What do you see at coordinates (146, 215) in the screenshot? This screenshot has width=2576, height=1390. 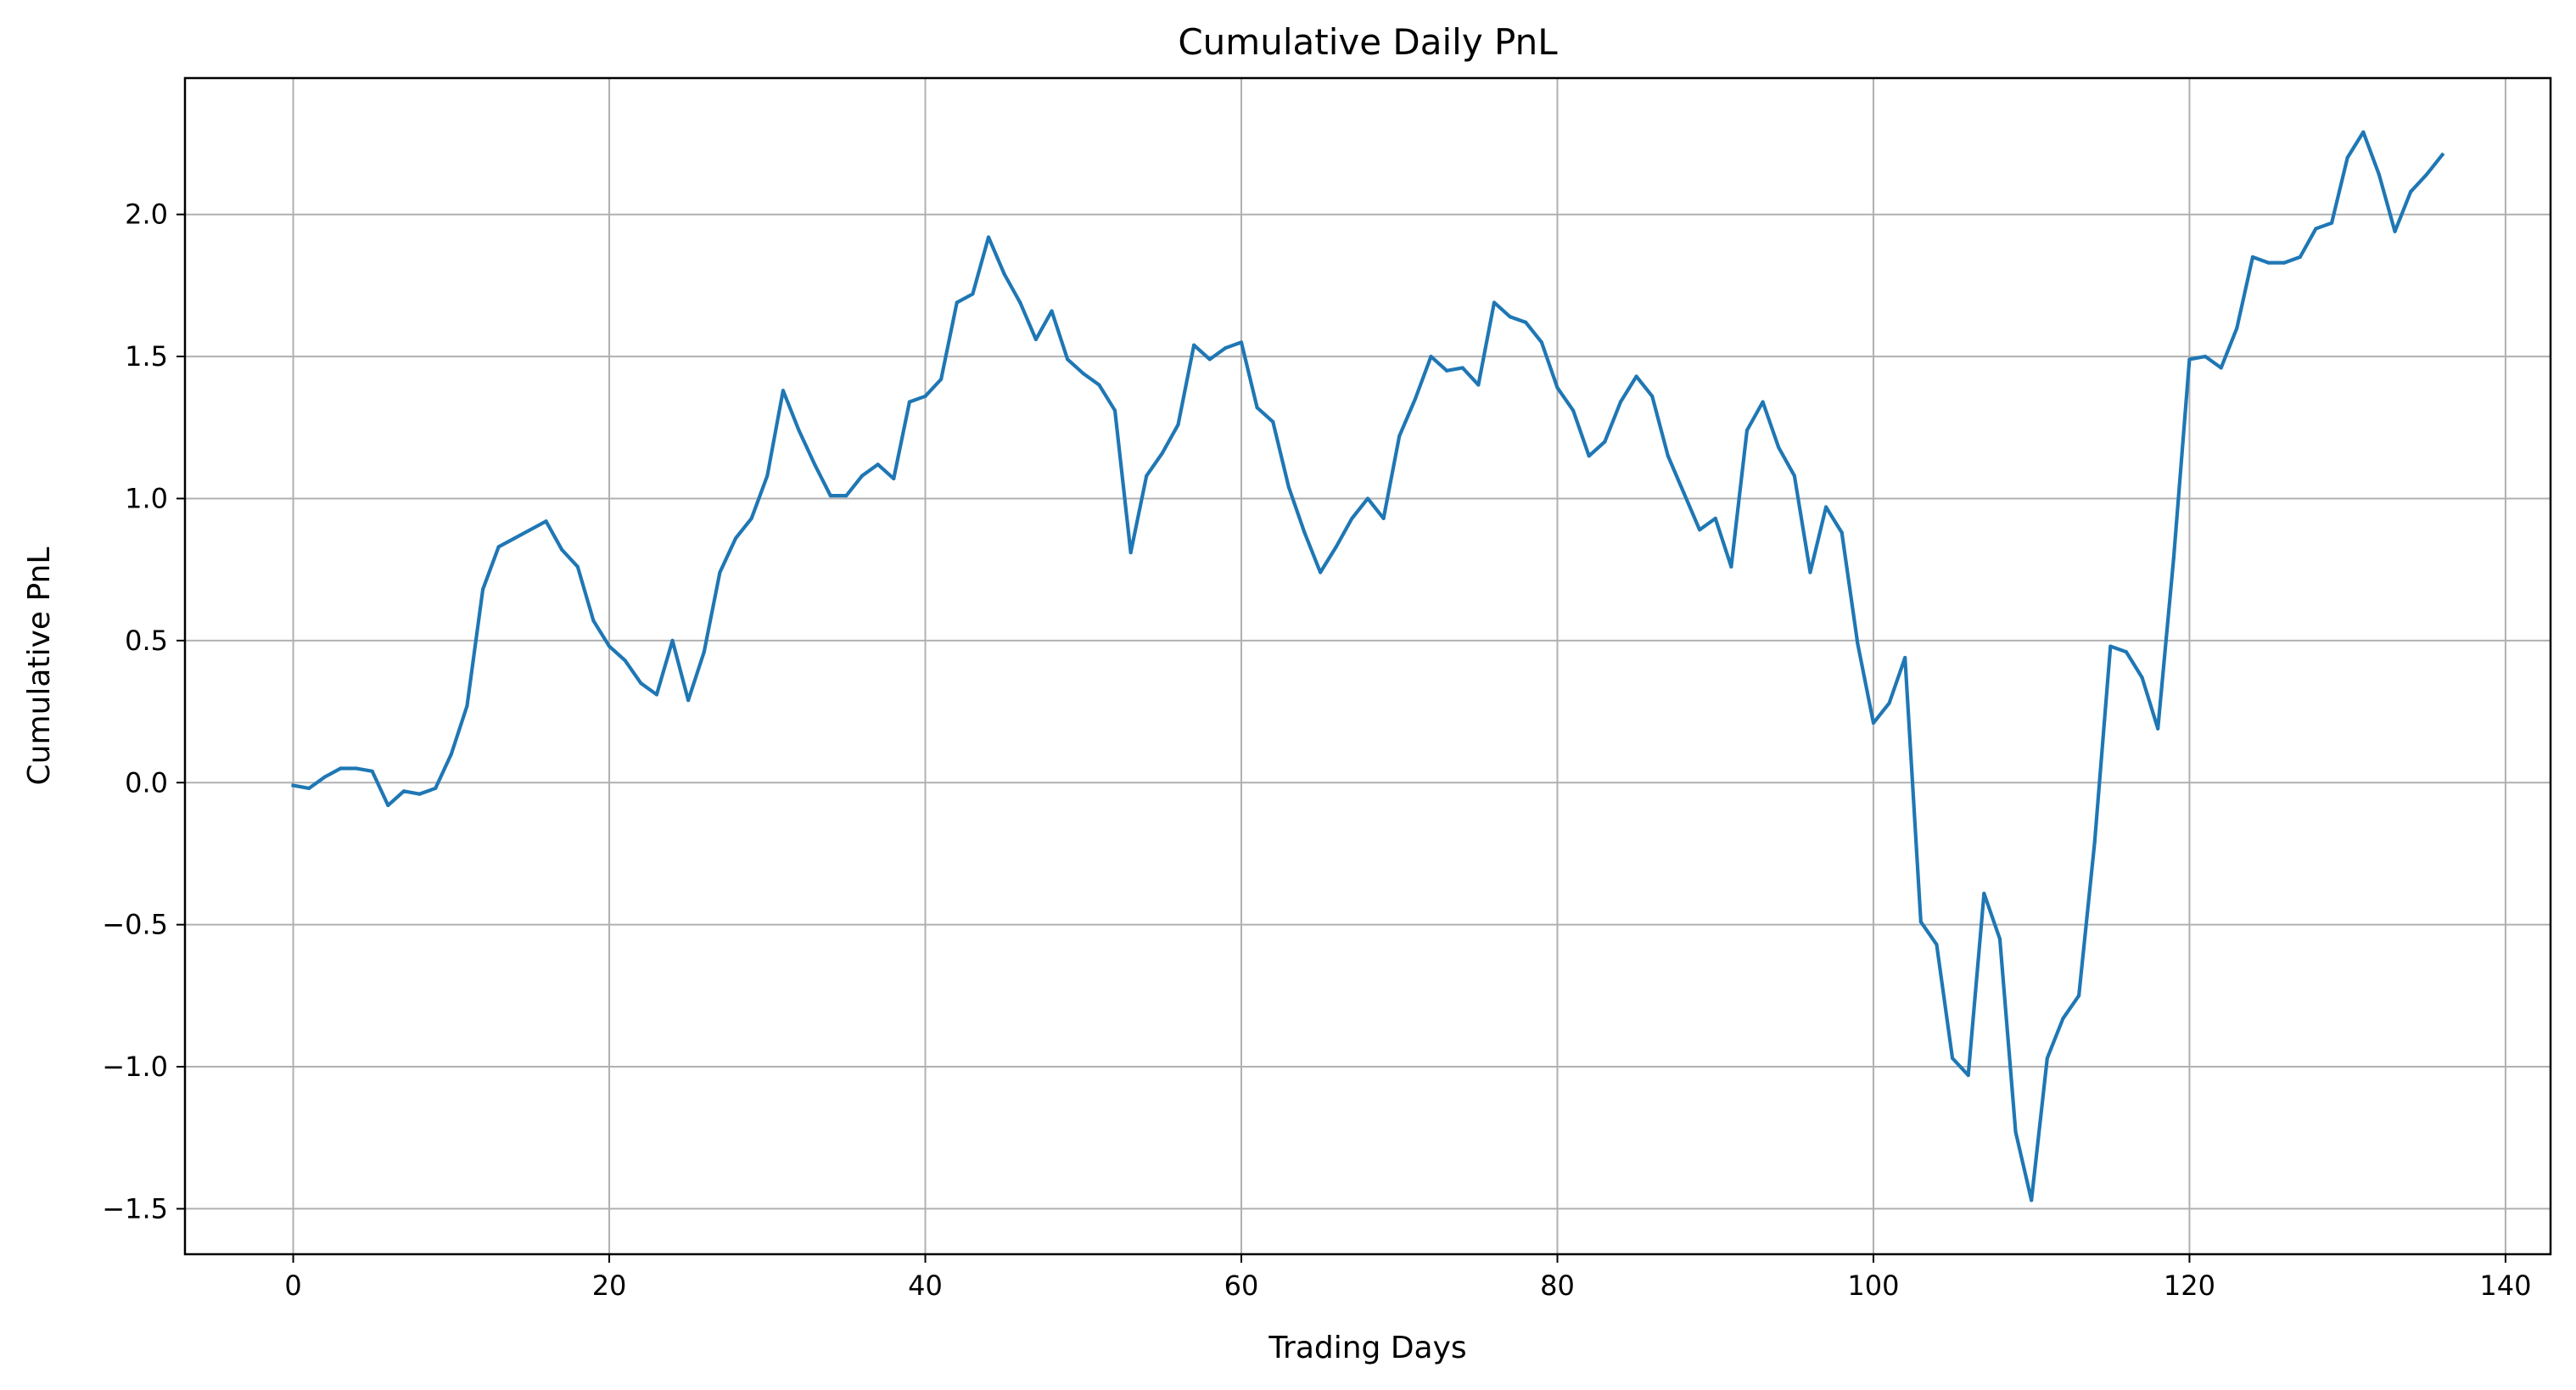 I see `y-tick-label: 2.0` at bounding box center [146, 215].